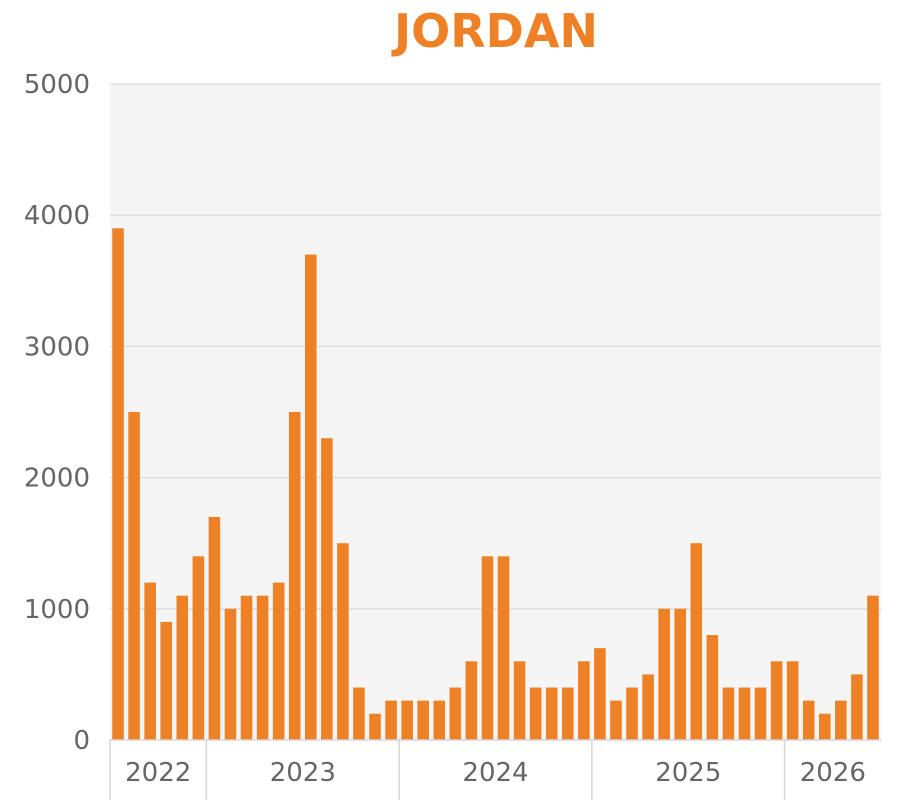 The width and height of the screenshot is (900, 800). Describe the element at coordinates (57, 610) in the screenshot. I see `y-tick-label: 1000` at that location.